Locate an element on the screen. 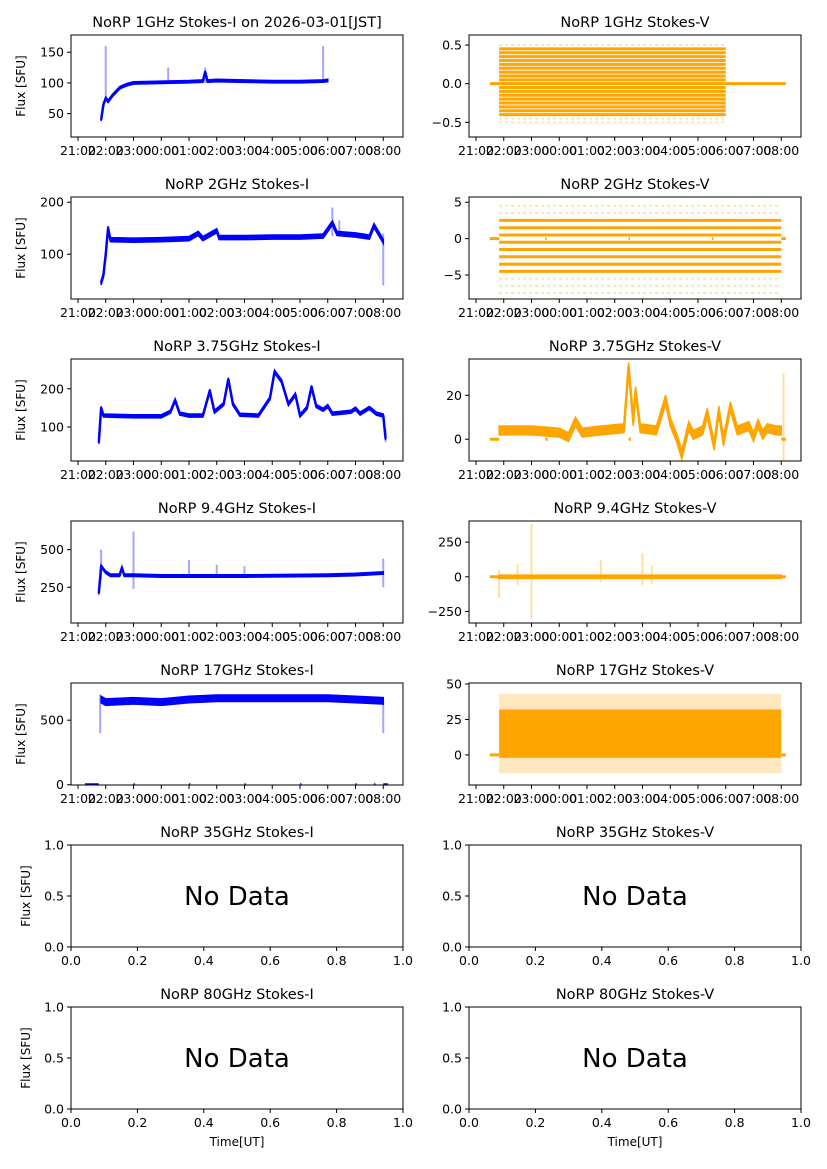  subplot-title: NoRP 3.75GHz Stokes-I is located at coordinates (236, 347).